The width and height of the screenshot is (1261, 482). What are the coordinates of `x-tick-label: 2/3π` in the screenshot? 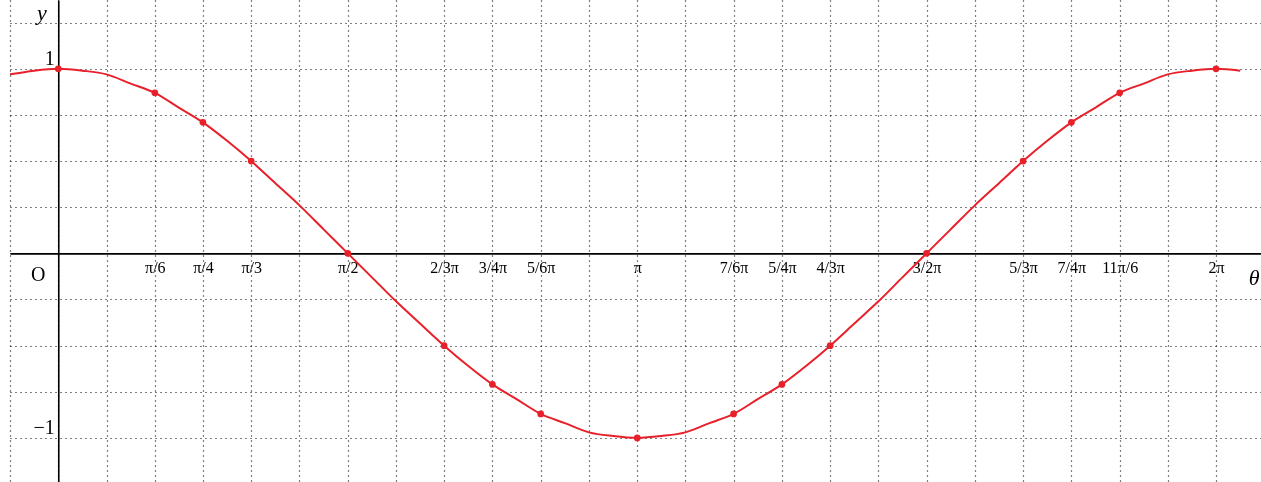 It's located at (444, 267).